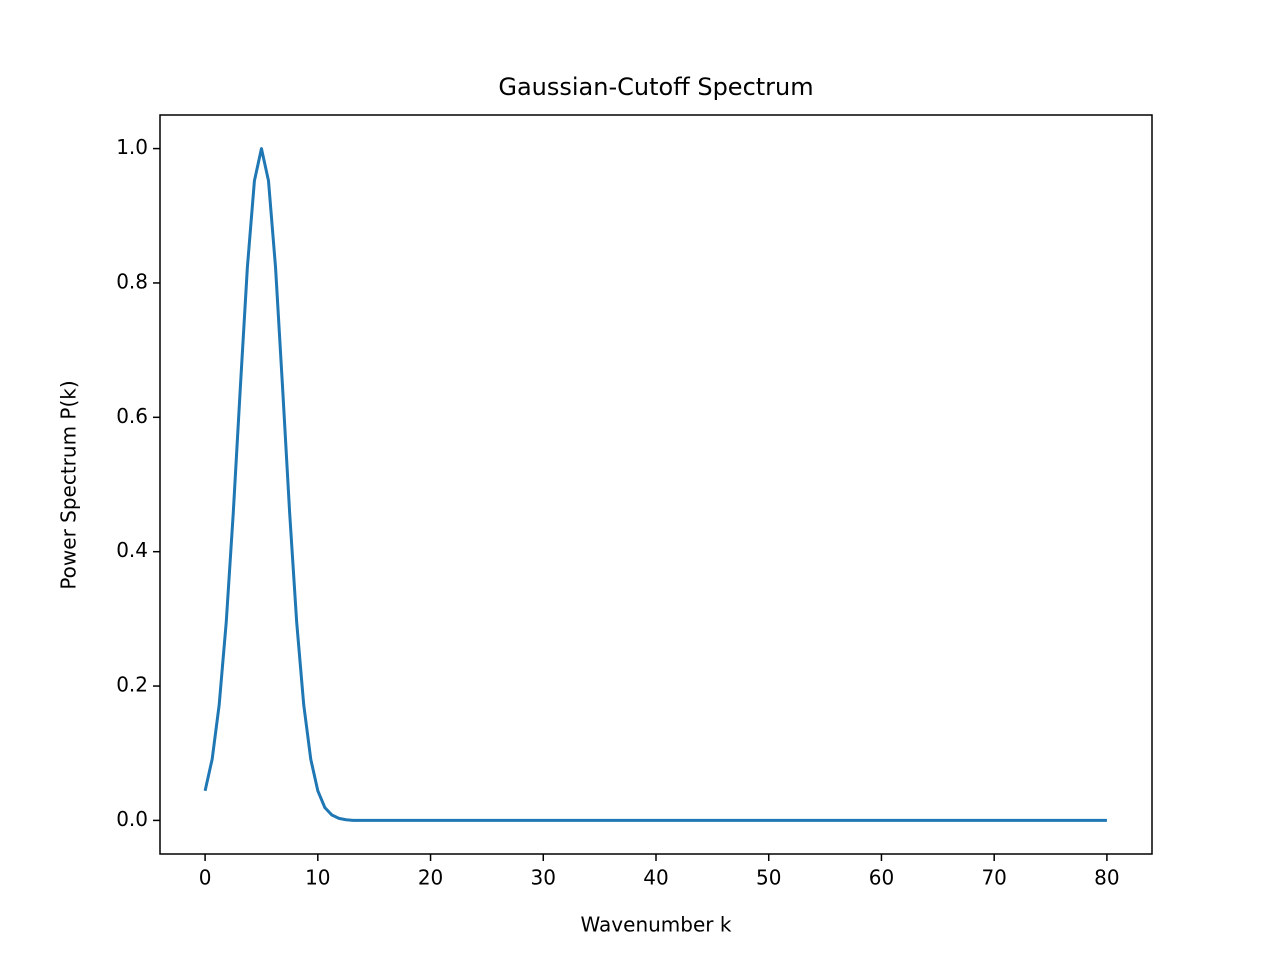  What do you see at coordinates (656, 925) in the screenshot?
I see `x-axis-label: Wavenumber k` at bounding box center [656, 925].